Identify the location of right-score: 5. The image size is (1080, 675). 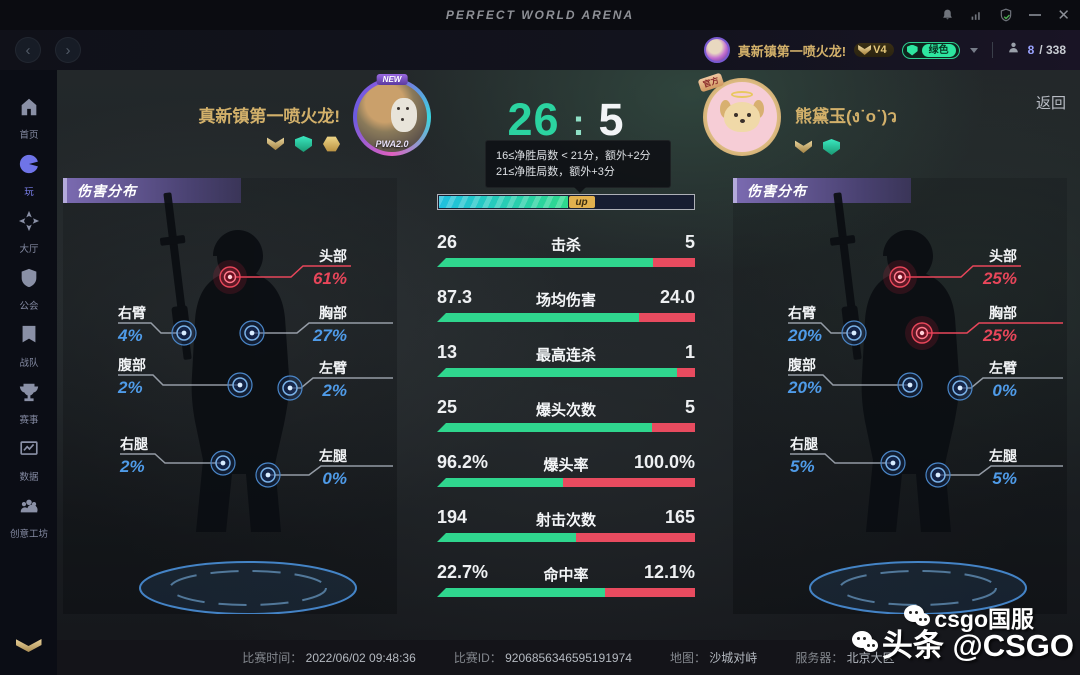
(611, 119).